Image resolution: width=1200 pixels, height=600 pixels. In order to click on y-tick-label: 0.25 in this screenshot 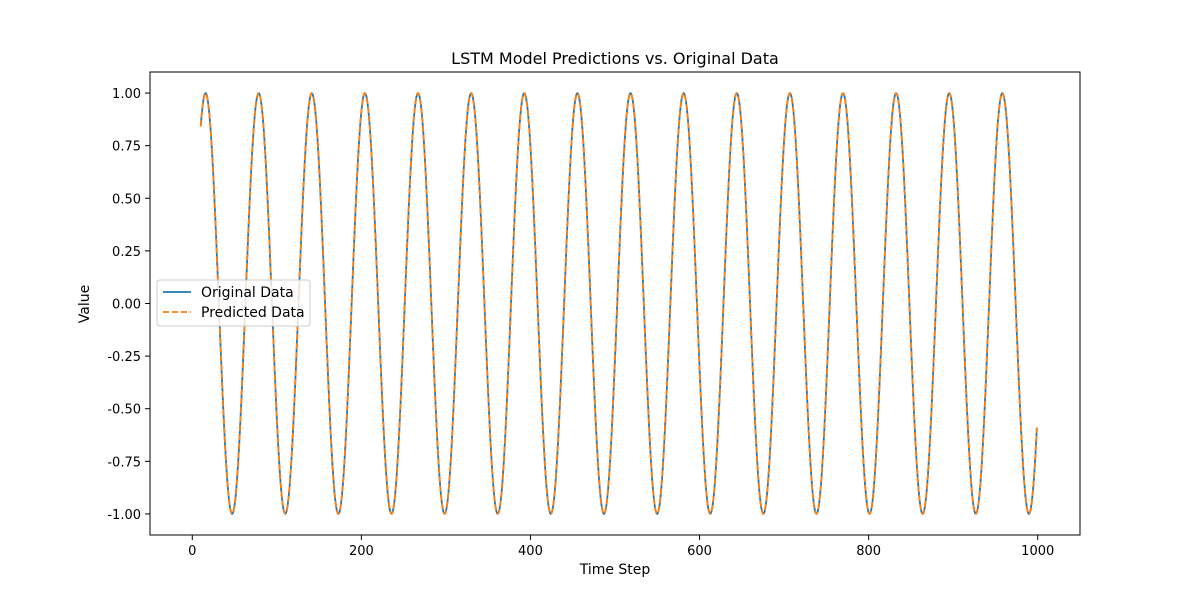, I will do `click(126, 252)`.